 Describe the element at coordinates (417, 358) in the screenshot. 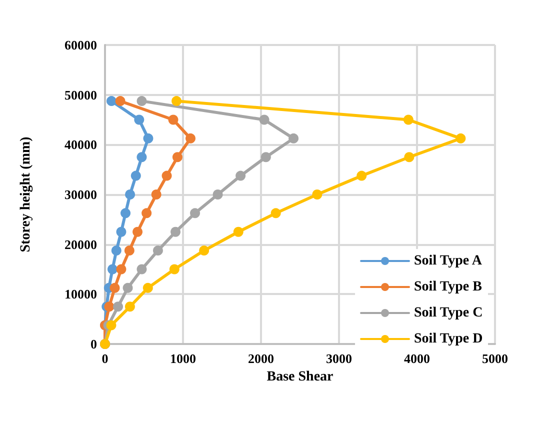

I see `x-tick-label: 4000` at that location.